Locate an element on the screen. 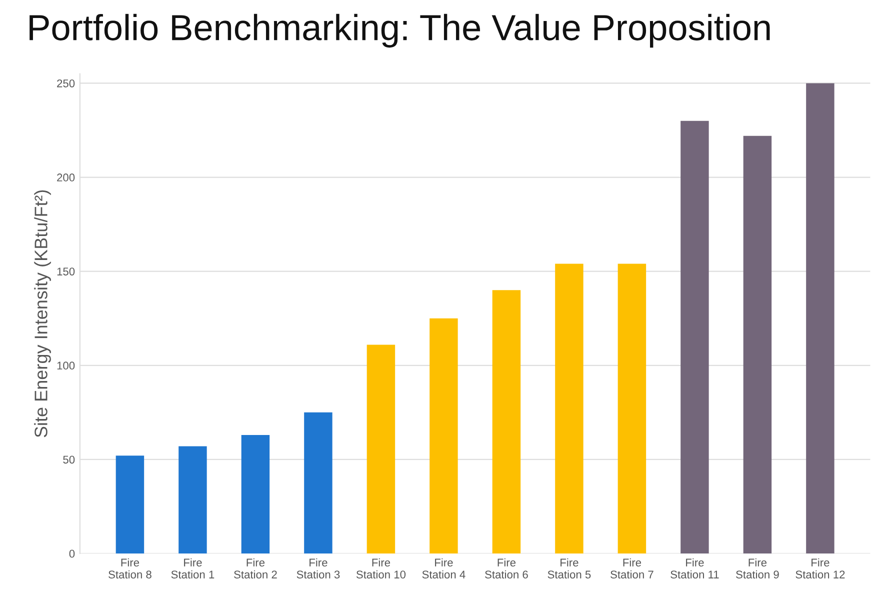  x-tick-label: Fire Station 9 is located at coordinates (757, 568).